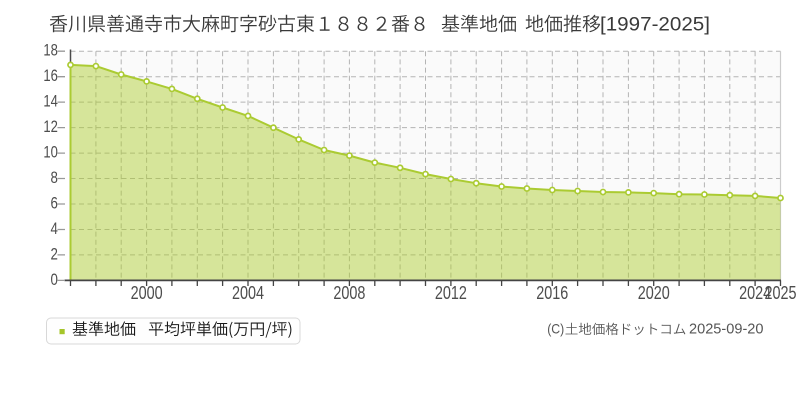  What do you see at coordinates (50, 50) in the screenshot?
I see `svg-text: 18` at bounding box center [50, 50].